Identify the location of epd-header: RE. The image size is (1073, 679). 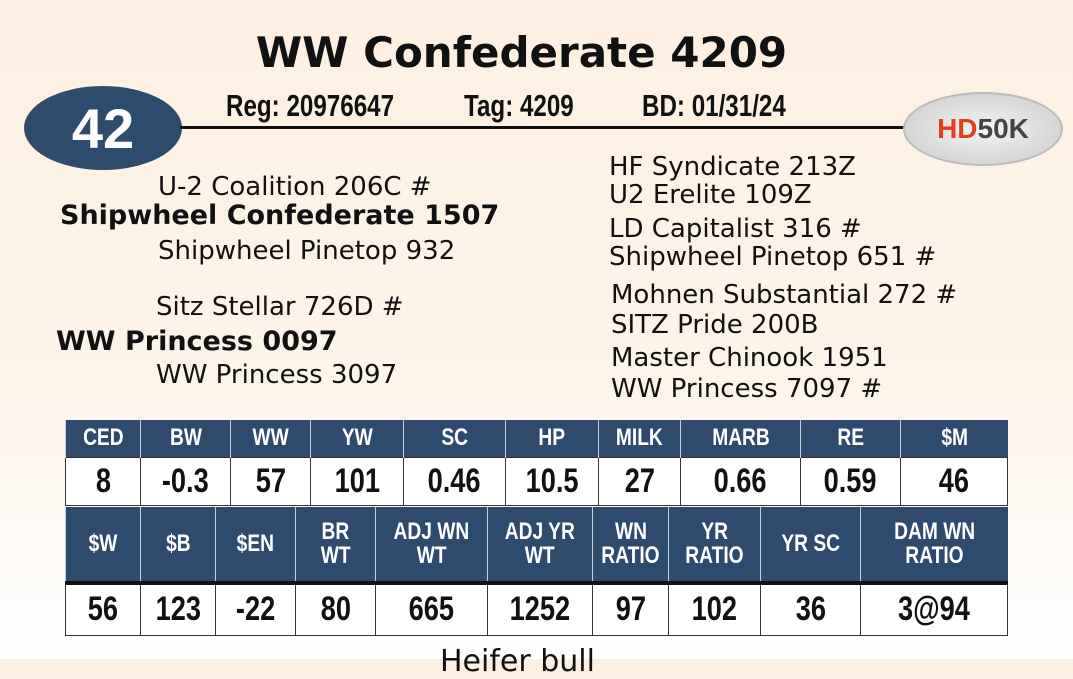
(850, 438).